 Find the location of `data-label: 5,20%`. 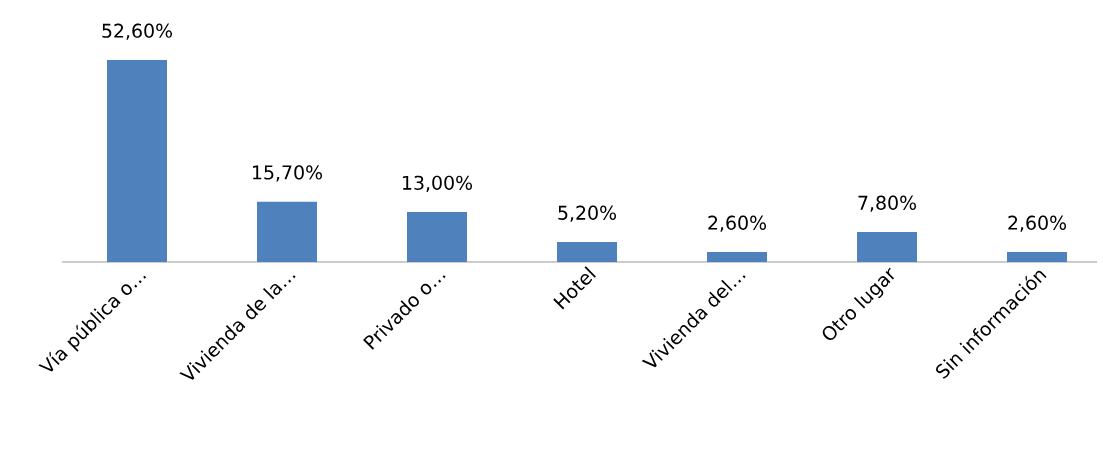

data-label: 5,20% is located at coordinates (587, 213).